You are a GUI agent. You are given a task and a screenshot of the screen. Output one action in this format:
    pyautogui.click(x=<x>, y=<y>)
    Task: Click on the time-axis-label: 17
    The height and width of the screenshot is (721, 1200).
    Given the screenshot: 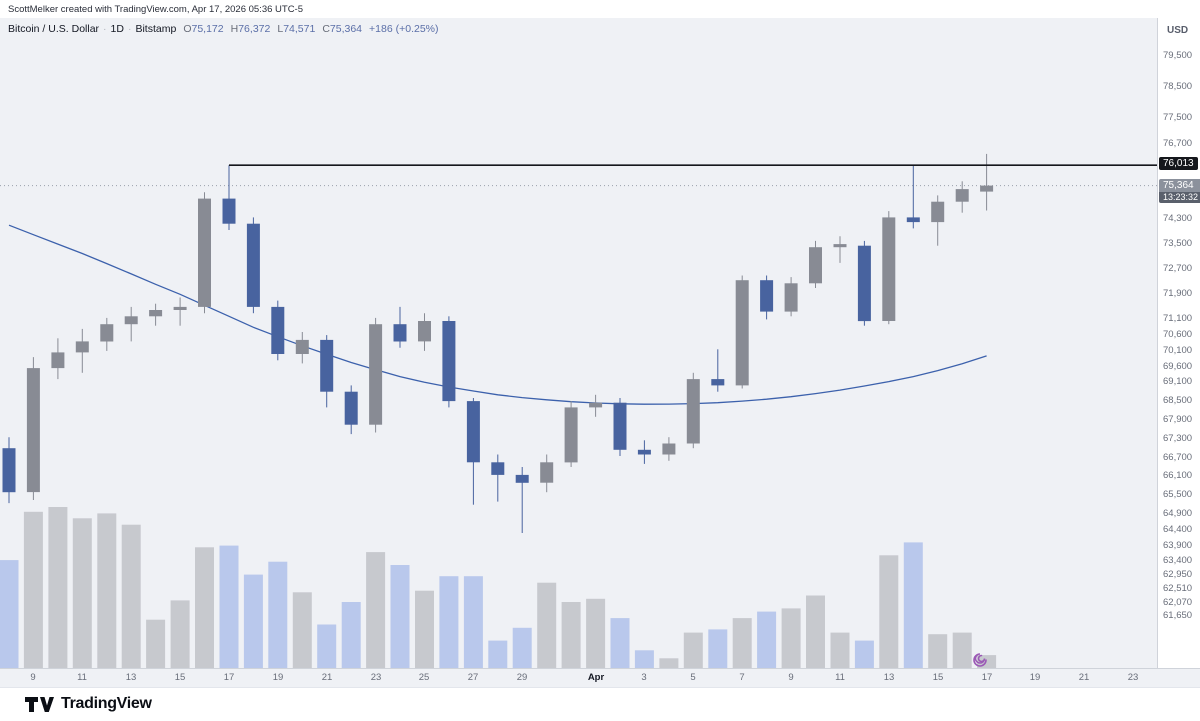 What is the action you would take?
    pyautogui.click(x=987, y=677)
    